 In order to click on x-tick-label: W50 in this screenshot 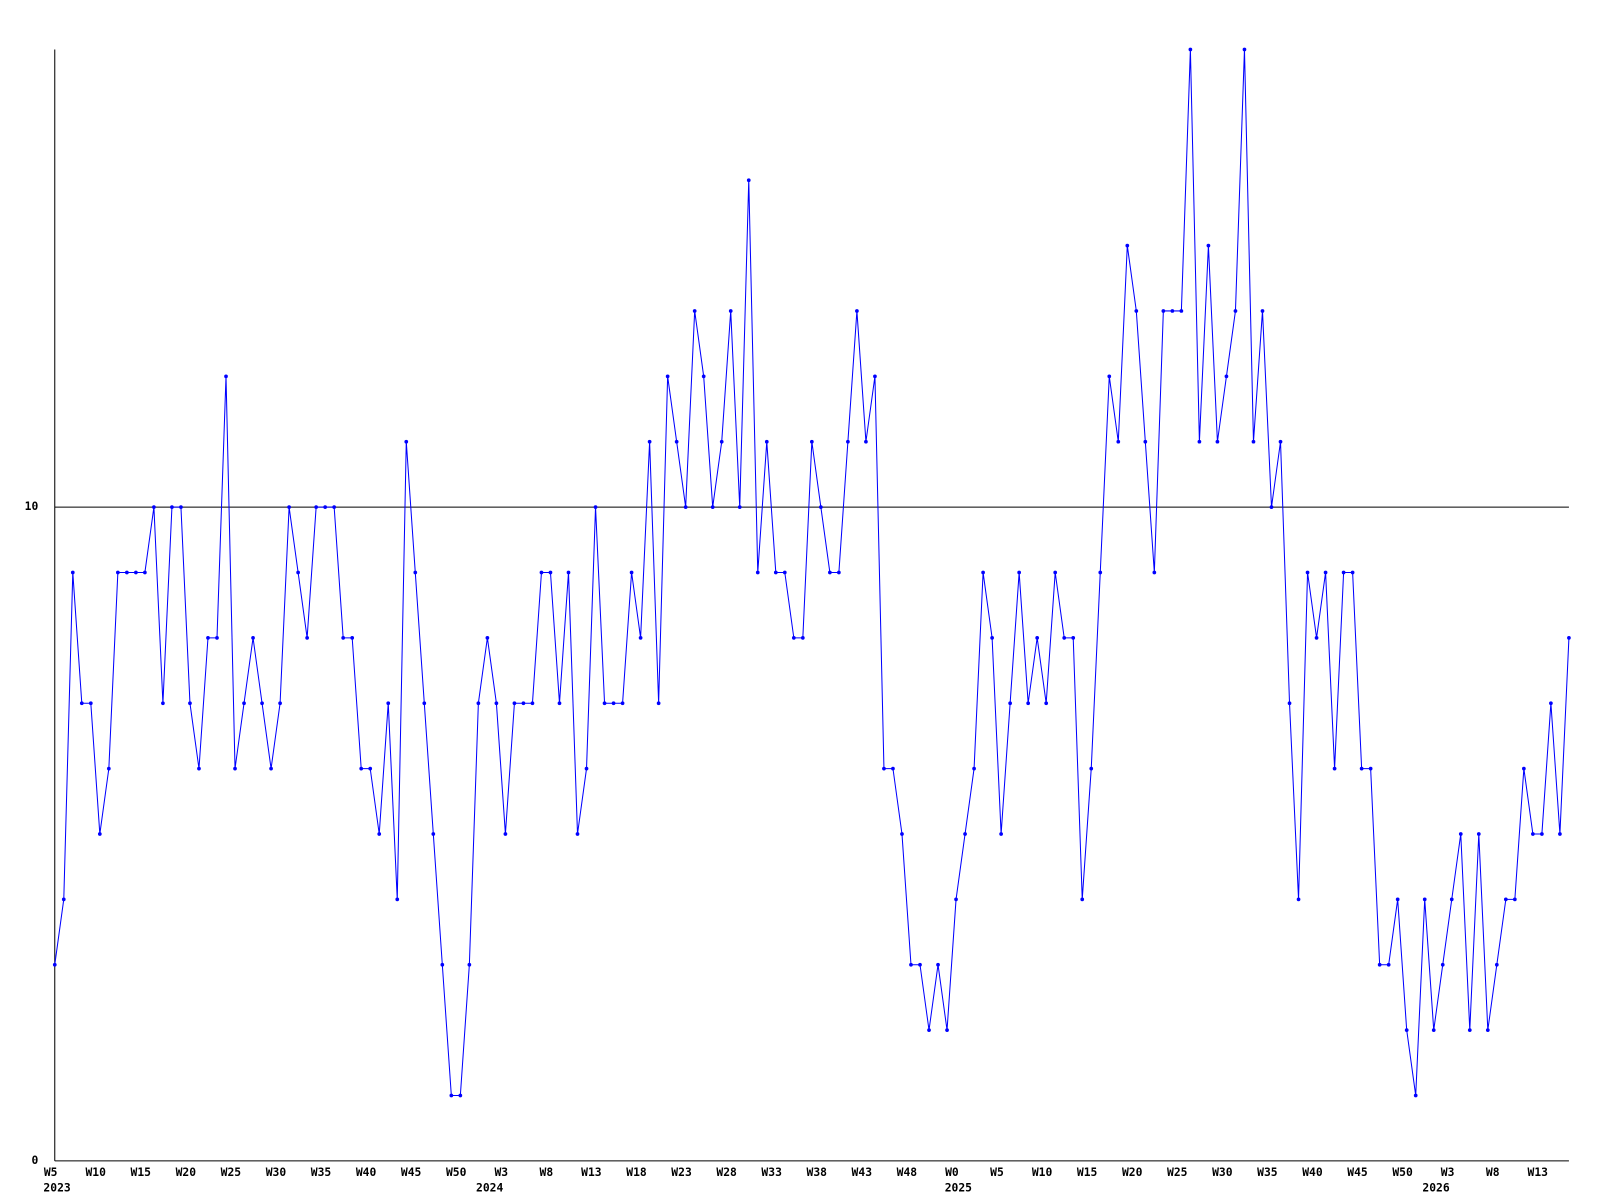, I will do `click(1402, 1172)`.